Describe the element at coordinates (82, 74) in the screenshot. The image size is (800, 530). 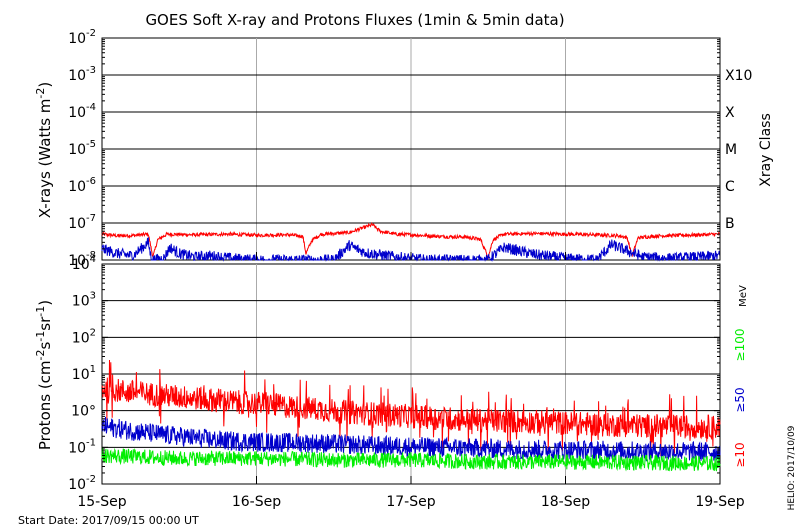
I see `y-tick-label: 10⁻³` at that location.